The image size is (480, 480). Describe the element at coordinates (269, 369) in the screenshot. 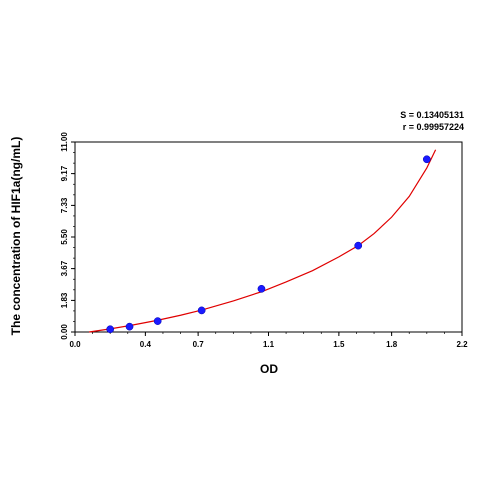

I see `x-axis-label: OD` at that location.